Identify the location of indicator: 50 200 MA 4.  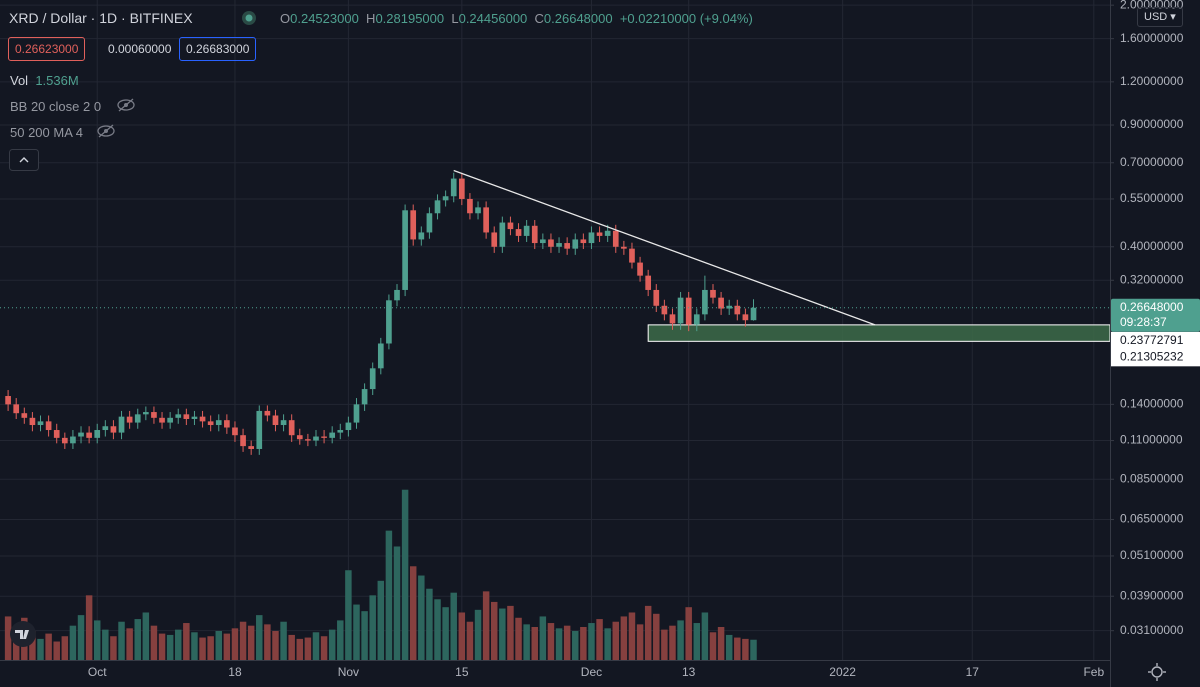
(46, 132).